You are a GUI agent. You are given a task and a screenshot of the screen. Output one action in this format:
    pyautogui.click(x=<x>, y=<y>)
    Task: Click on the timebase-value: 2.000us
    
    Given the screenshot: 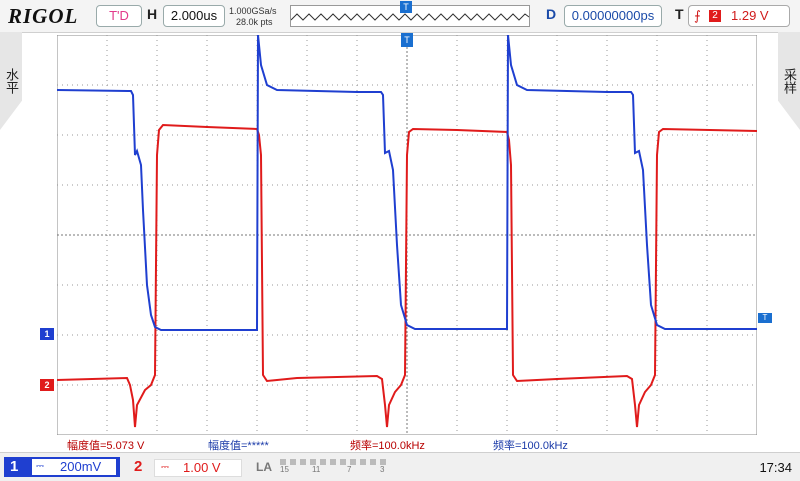 What is the action you would take?
    pyautogui.click(x=194, y=16)
    